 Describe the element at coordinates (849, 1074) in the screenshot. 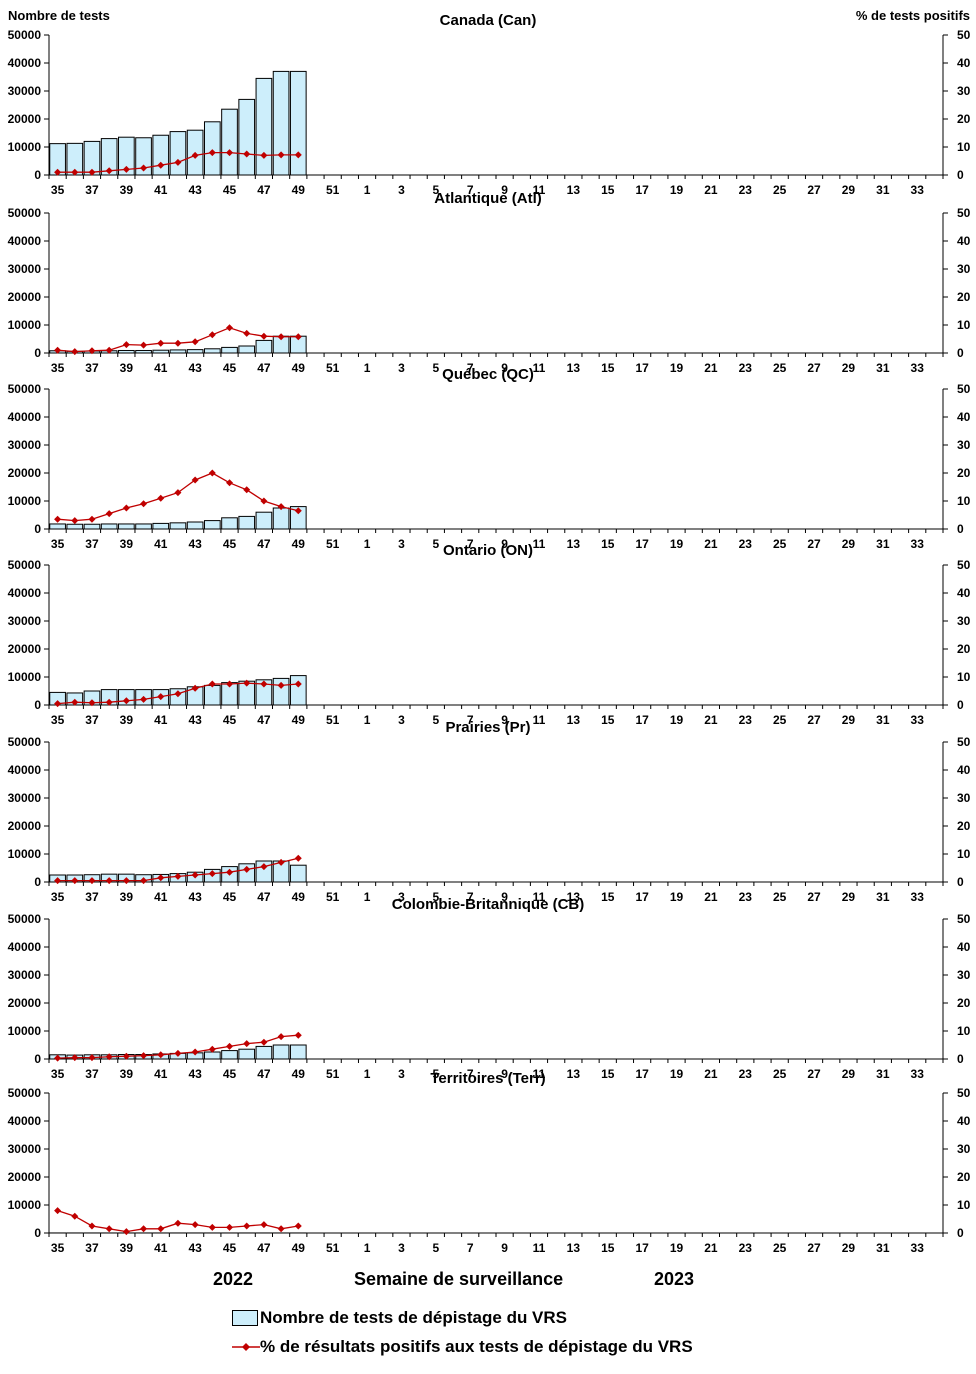

I see `x-tick-label: 29` at that location.